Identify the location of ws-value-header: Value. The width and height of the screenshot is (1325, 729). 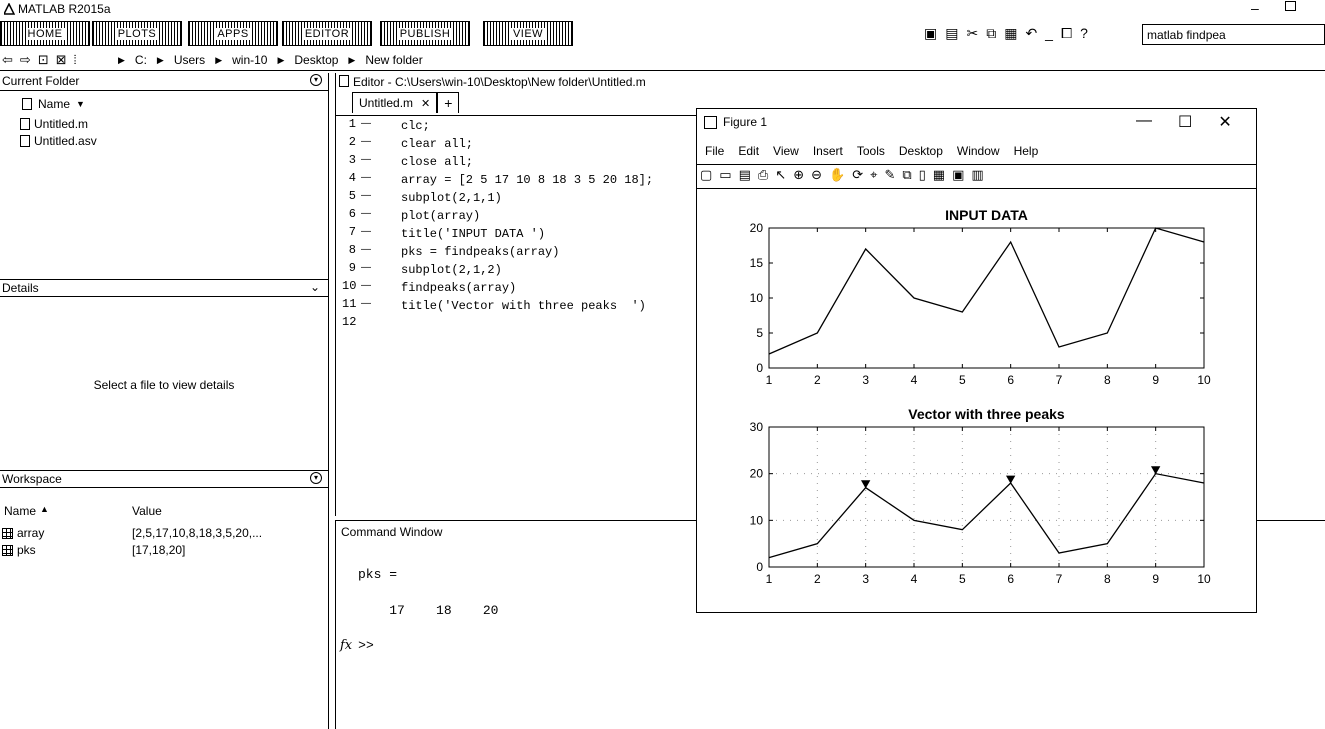
(147, 511).